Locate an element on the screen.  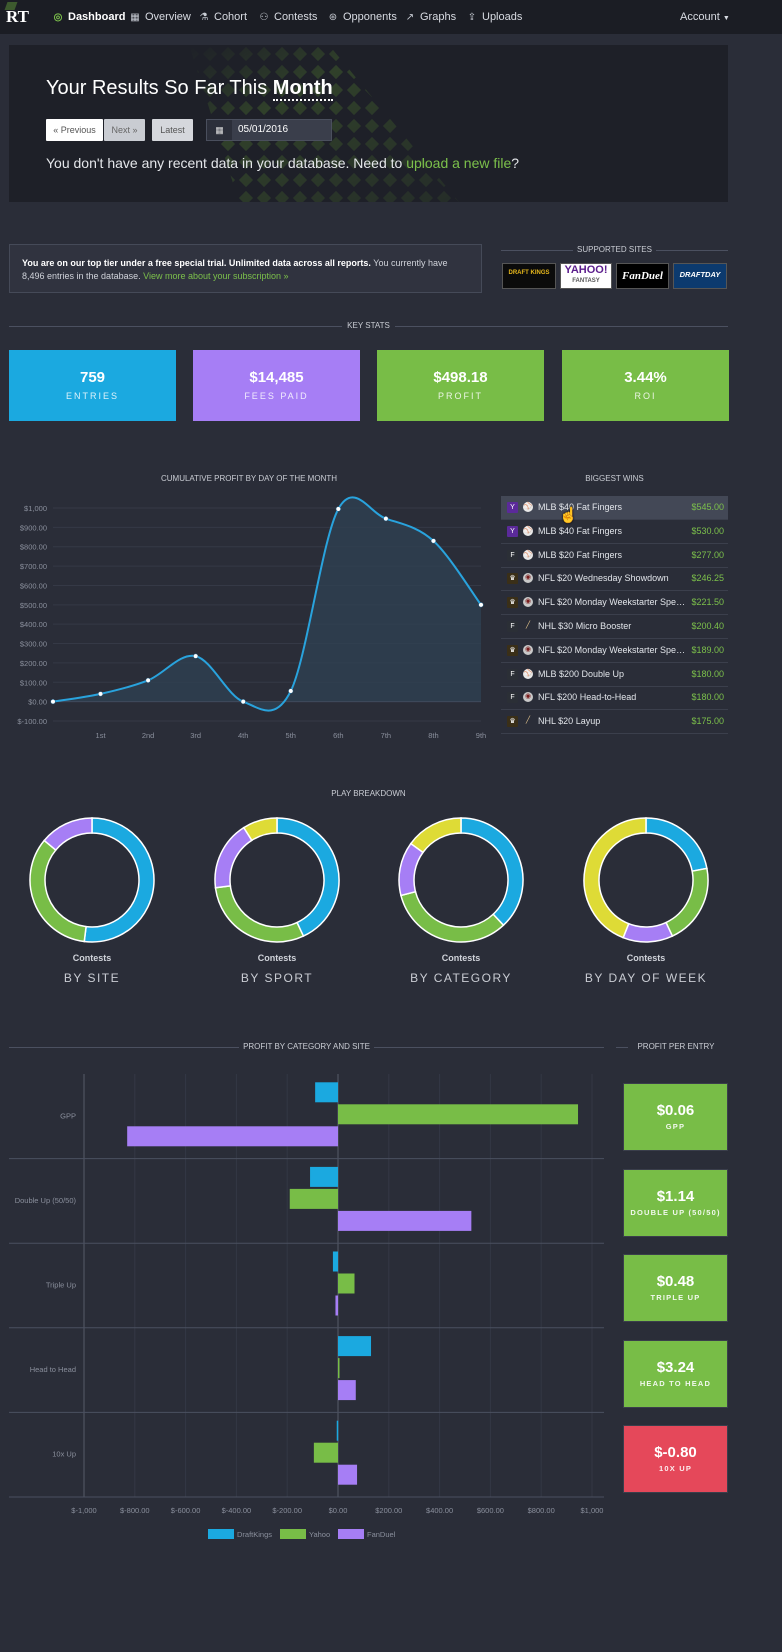
nav-opponents: ⊛ Opponents is located at coordinates (362, 17).